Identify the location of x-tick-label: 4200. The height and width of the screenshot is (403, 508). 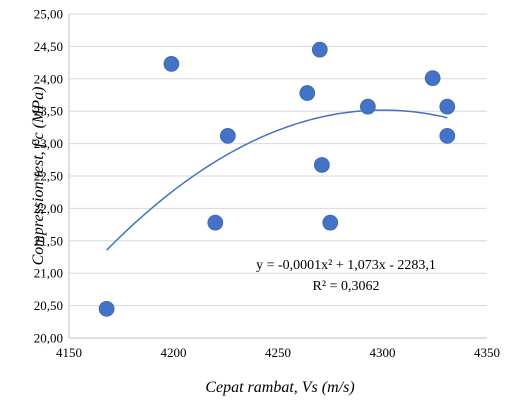
(174, 352).